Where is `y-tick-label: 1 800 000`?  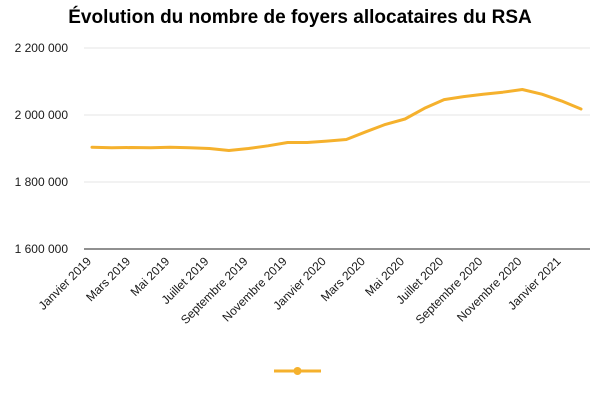
y-tick-label: 1 800 000 is located at coordinates (42, 182).